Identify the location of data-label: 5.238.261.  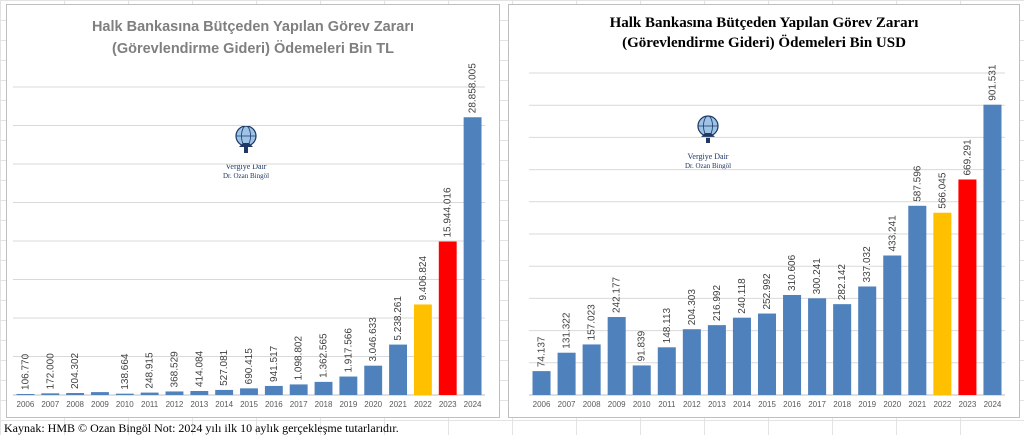
(398, 318).